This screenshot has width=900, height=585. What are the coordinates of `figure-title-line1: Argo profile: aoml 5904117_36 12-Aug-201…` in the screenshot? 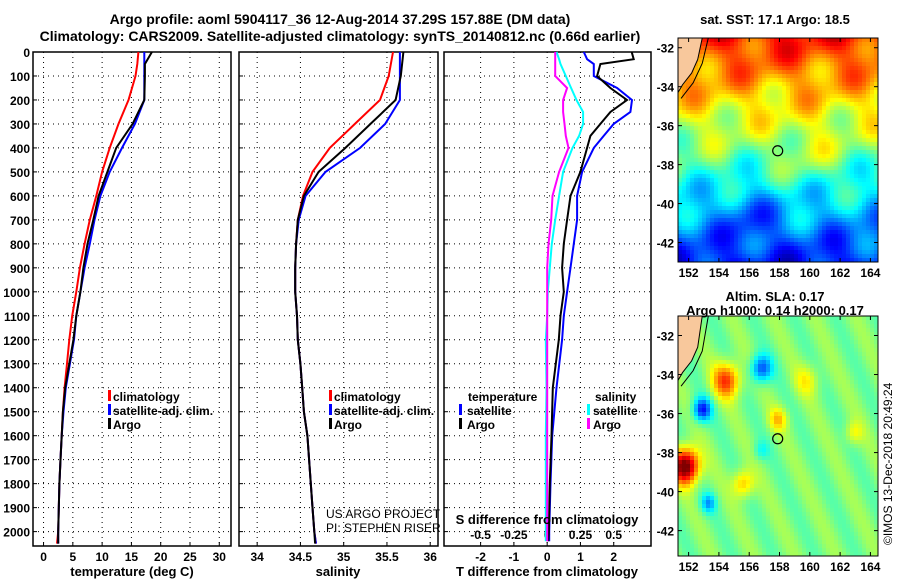 It's located at (340, 19).